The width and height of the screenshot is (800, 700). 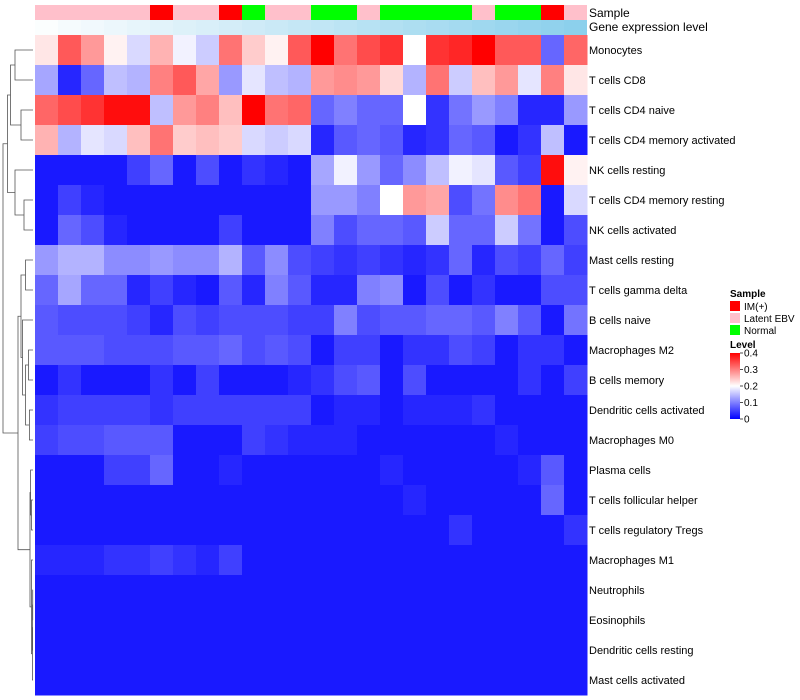 What do you see at coordinates (756, 307) in the screenshot?
I see `sample-legend-label: IM(+)` at bounding box center [756, 307].